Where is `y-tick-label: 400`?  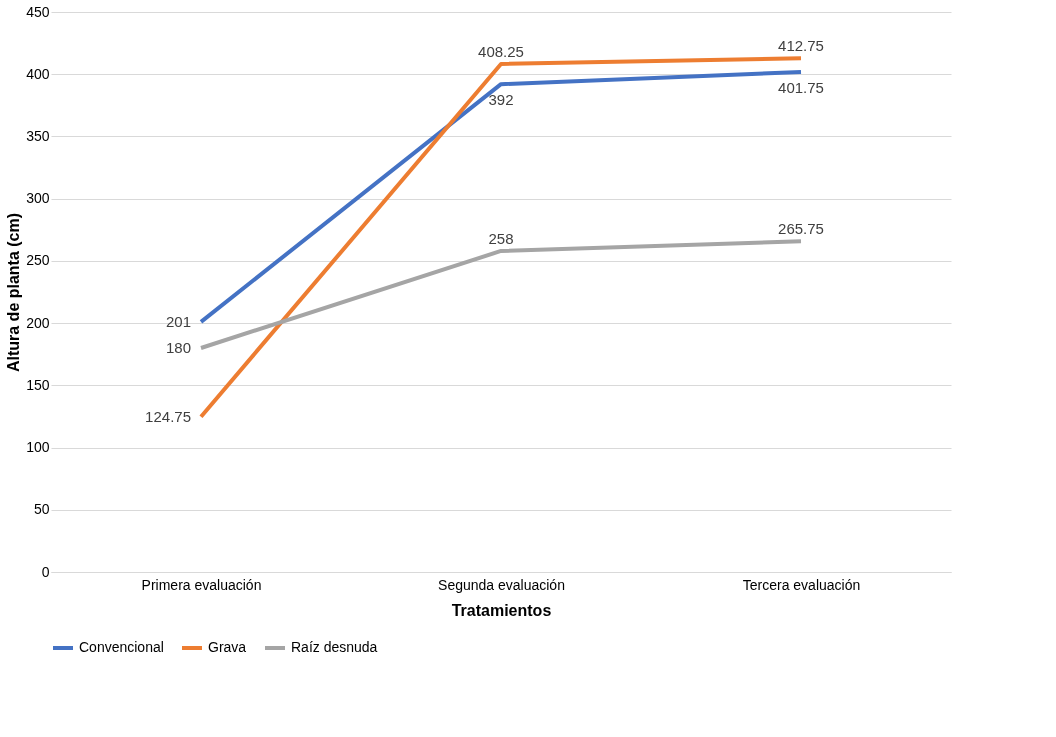
y-tick-label: 400 is located at coordinates (38, 73).